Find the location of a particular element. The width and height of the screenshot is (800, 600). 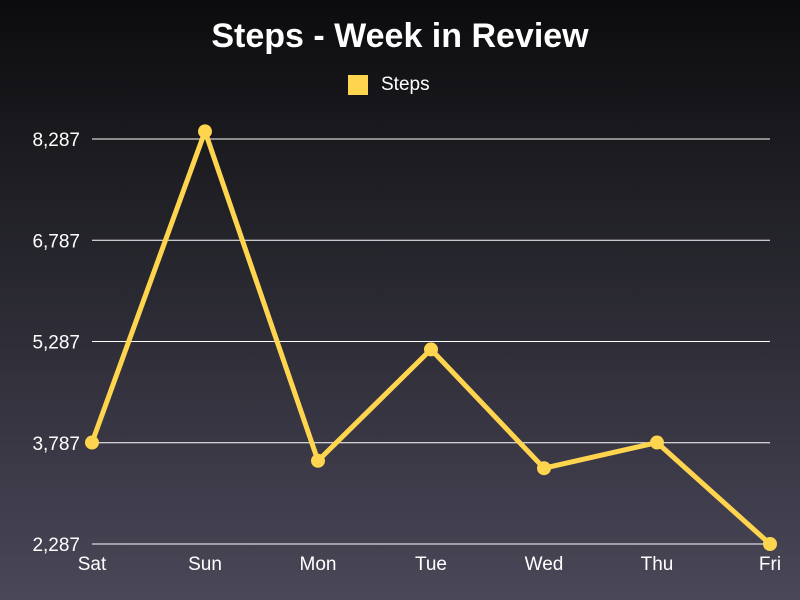

y-tick-label: 8,287 is located at coordinates (56, 140).